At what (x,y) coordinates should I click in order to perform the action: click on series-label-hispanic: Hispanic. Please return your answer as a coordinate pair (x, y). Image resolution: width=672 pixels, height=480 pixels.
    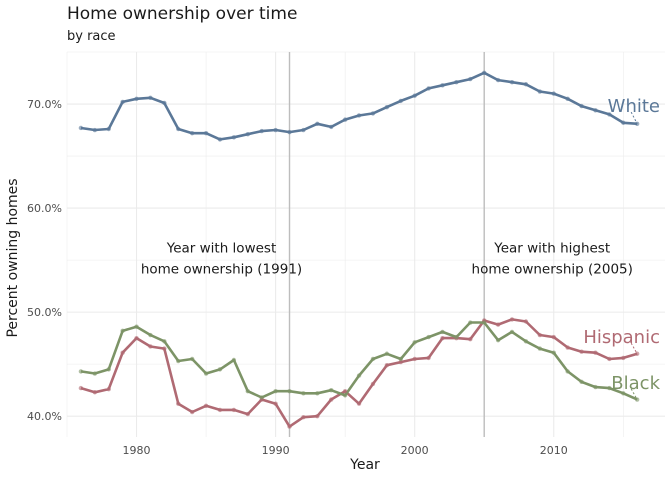
    Looking at the image, I should click on (621, 337).